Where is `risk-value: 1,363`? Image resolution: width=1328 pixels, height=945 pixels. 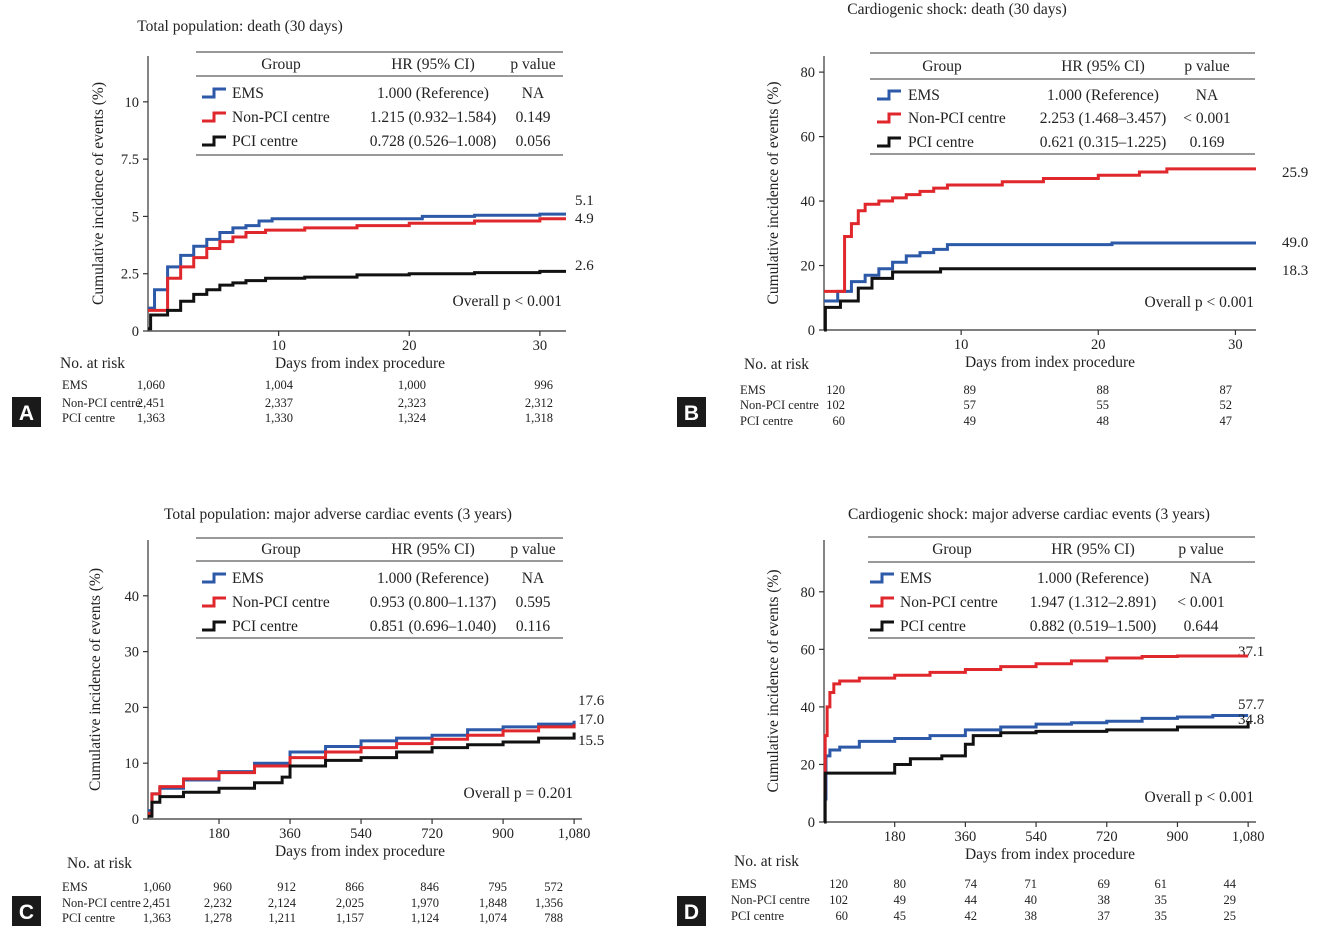
risk-value: 1,363 is located at coordinates (151, 418).